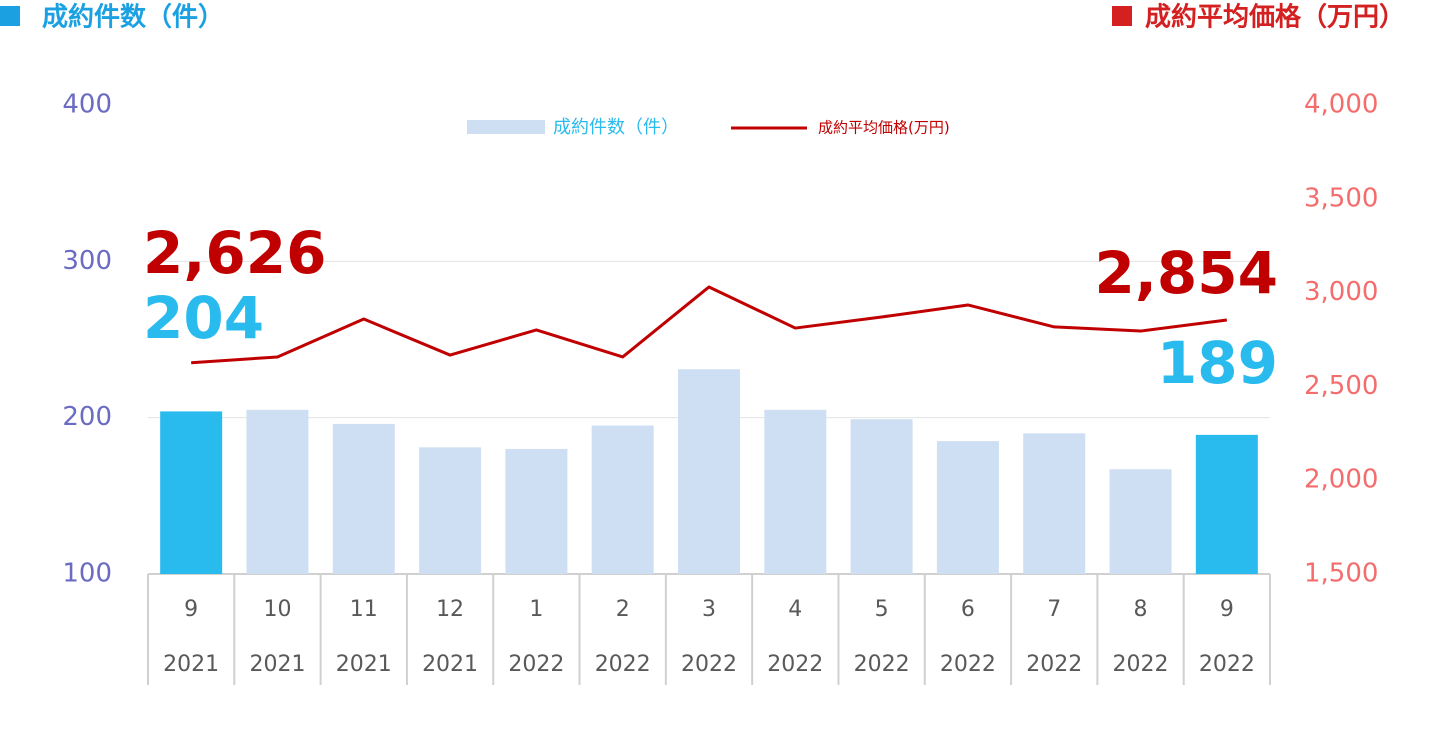  What do you see at coordinates (884, 128) in the screenshot?
I see `legend-label: 成約平均価格(万円)` at bounding box center [884, 128].